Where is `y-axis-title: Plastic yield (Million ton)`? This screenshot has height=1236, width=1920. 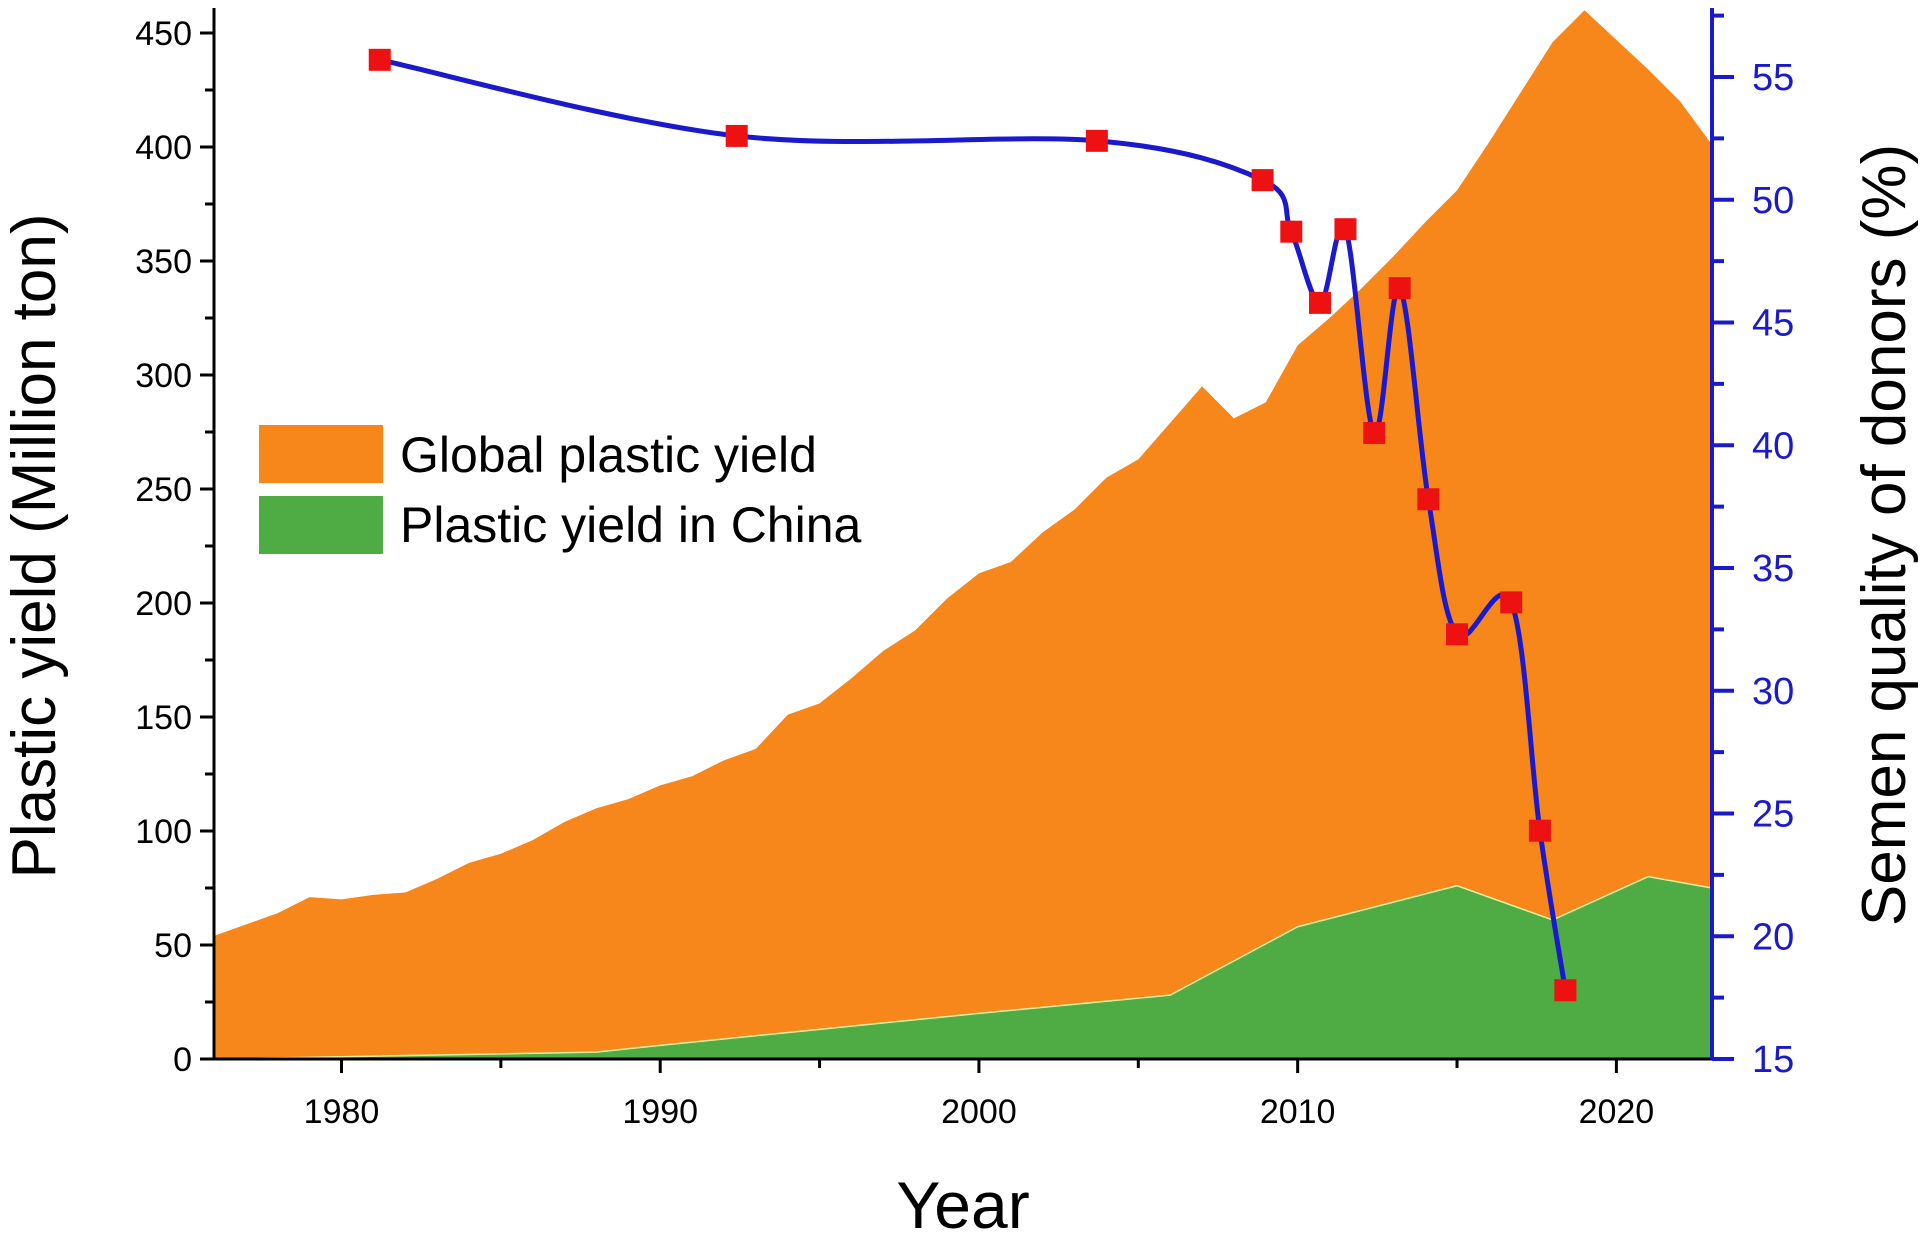 y-axis-title: Plastic yield (Million ton) is located at coordinates (34, 546).